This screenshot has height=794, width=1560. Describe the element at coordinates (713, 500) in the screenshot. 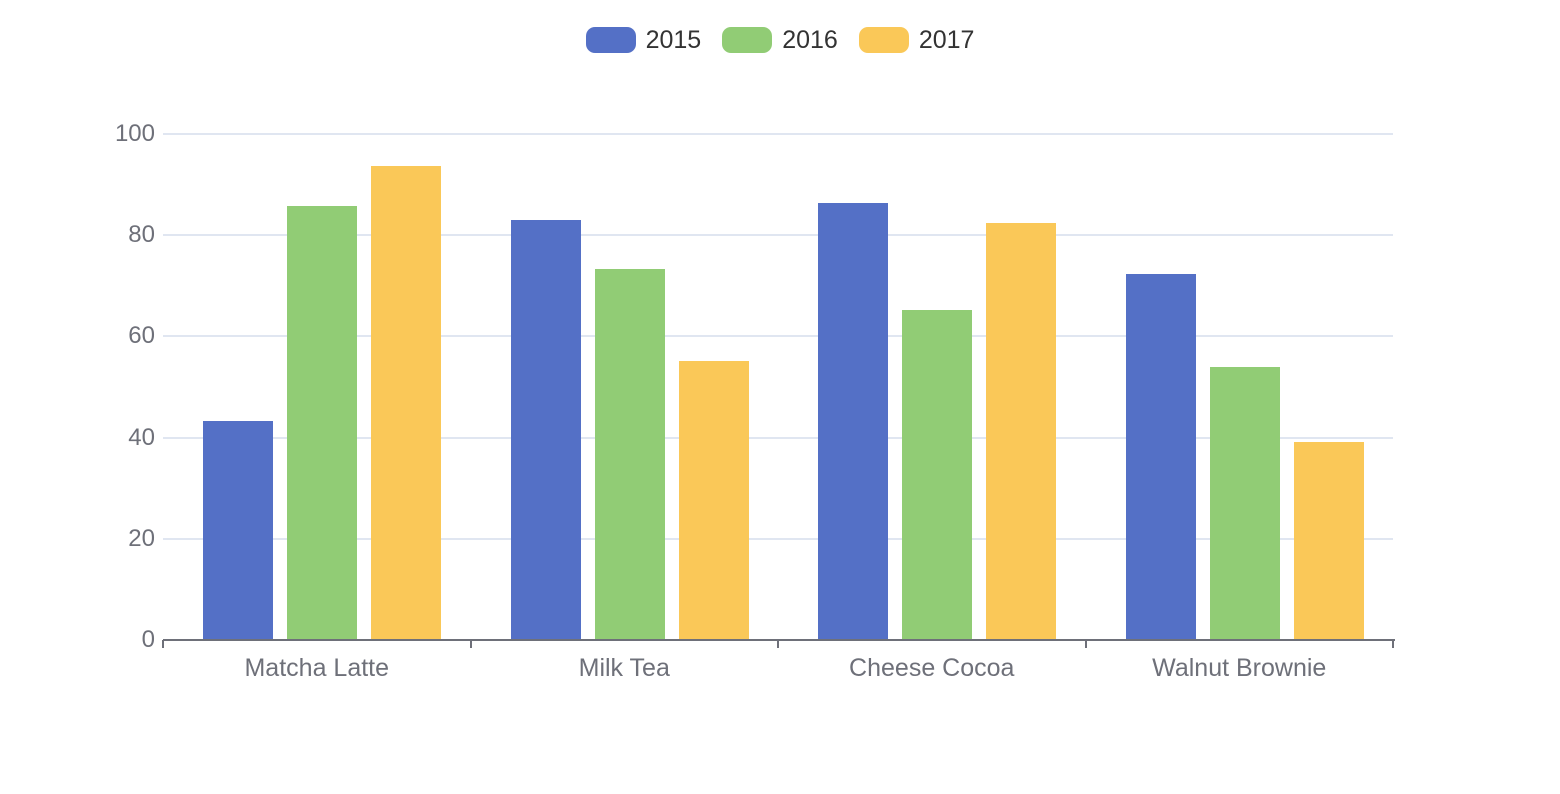

I see `bar-2017-milk-tea` at that location.